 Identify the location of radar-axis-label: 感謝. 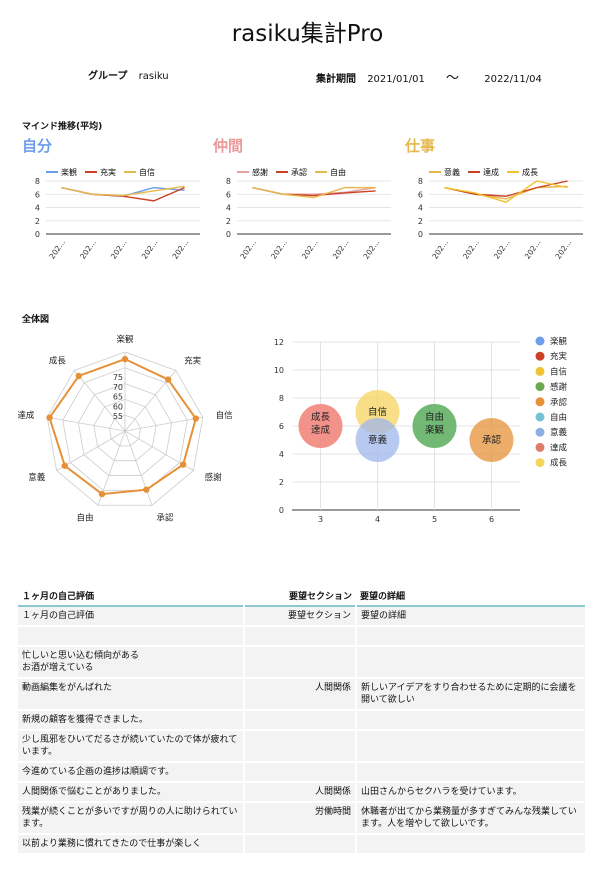
(214, 477).